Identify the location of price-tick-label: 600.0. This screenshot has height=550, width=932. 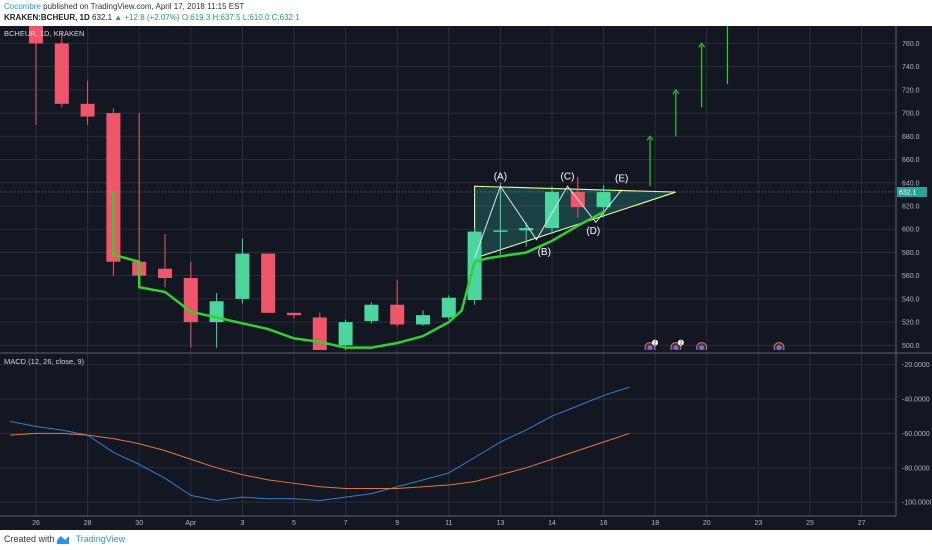
(911, 230).